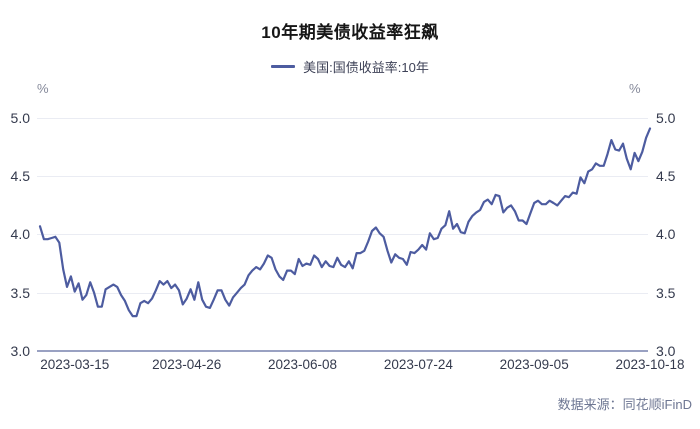 This screenshot has width=700, height=429. Describe the element at coordinates (666, 234) in the screenshot. I see `y-axis-label-right: 4.0` at that location.